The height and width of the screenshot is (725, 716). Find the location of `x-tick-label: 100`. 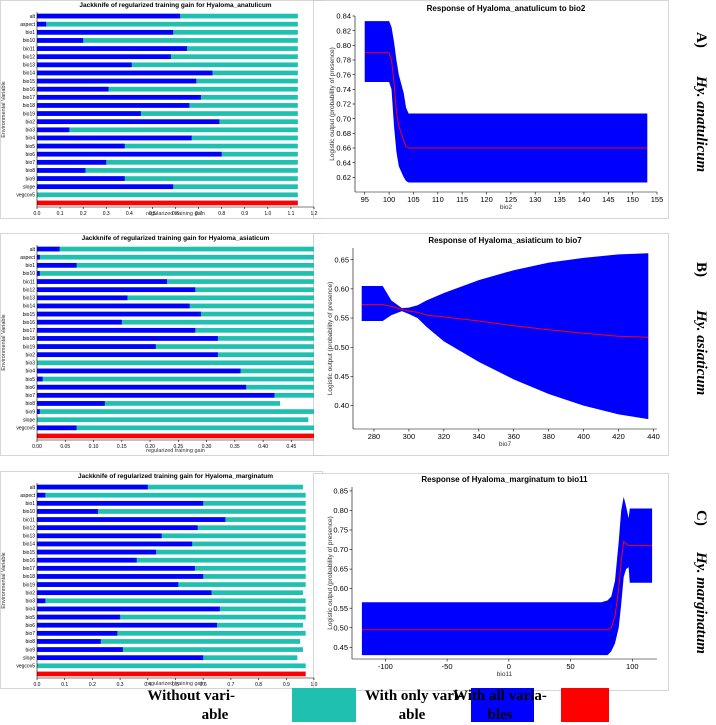

x-tick-label: 100 is located at coordinates (632, 666).